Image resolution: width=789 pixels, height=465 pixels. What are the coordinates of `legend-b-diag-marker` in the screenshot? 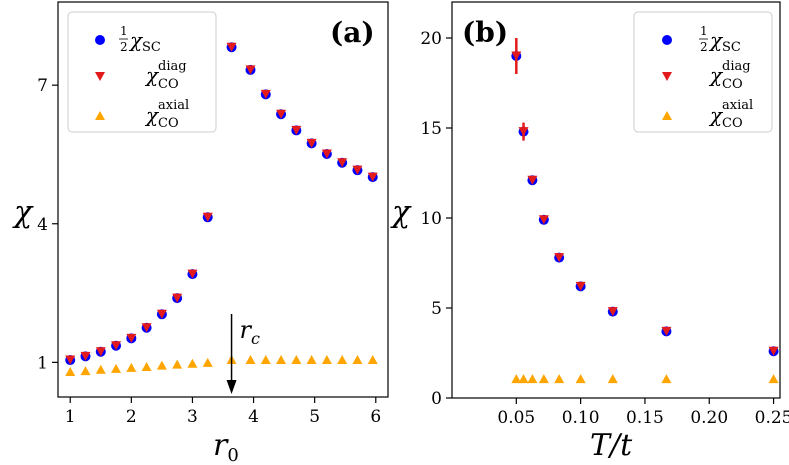 It's located at (667, 76).